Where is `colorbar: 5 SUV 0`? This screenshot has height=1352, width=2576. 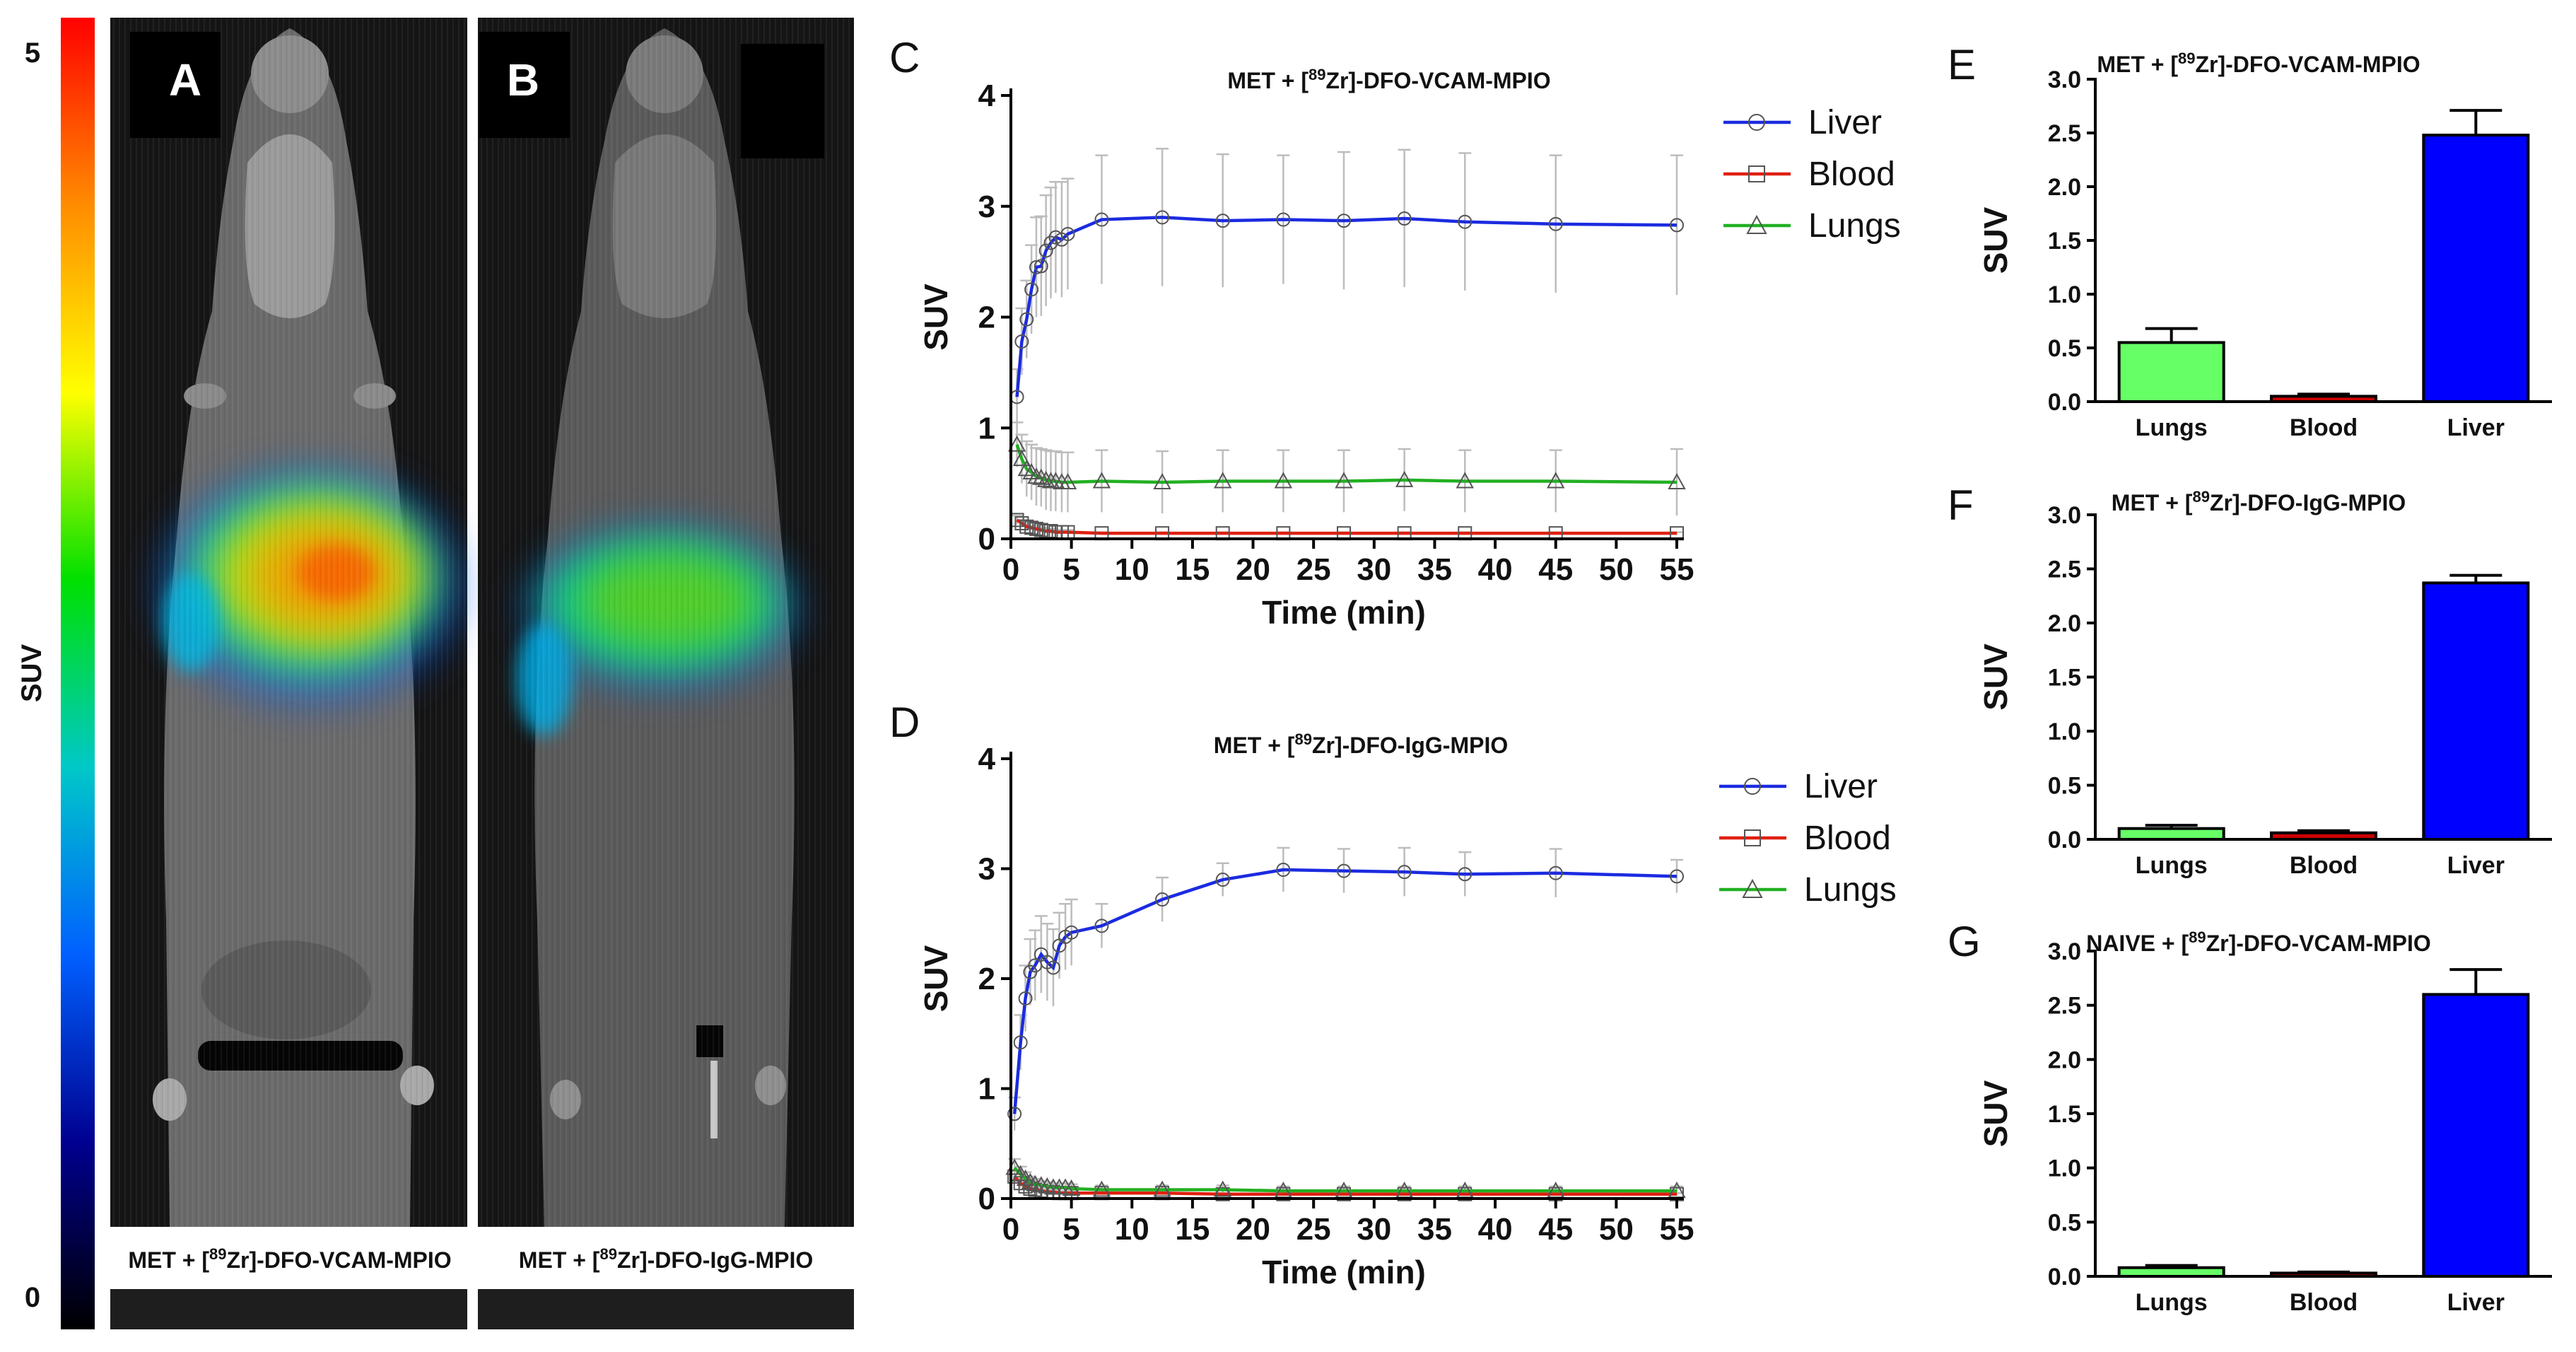
colorbar: 5 SUV 0 is located at coordinates (56, 673).